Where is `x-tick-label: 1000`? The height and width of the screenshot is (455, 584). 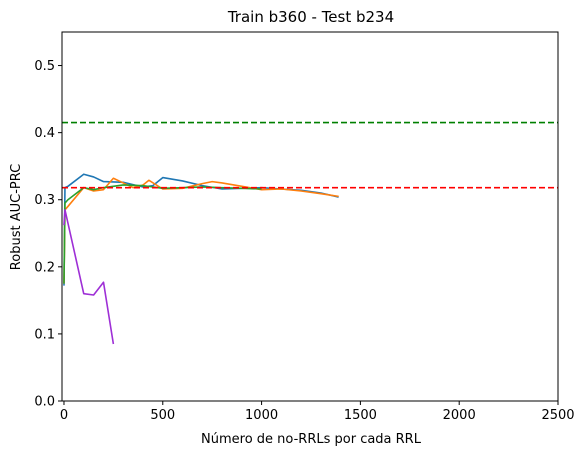 x-tick-label: 1000 is located at coordinates (261, 415).